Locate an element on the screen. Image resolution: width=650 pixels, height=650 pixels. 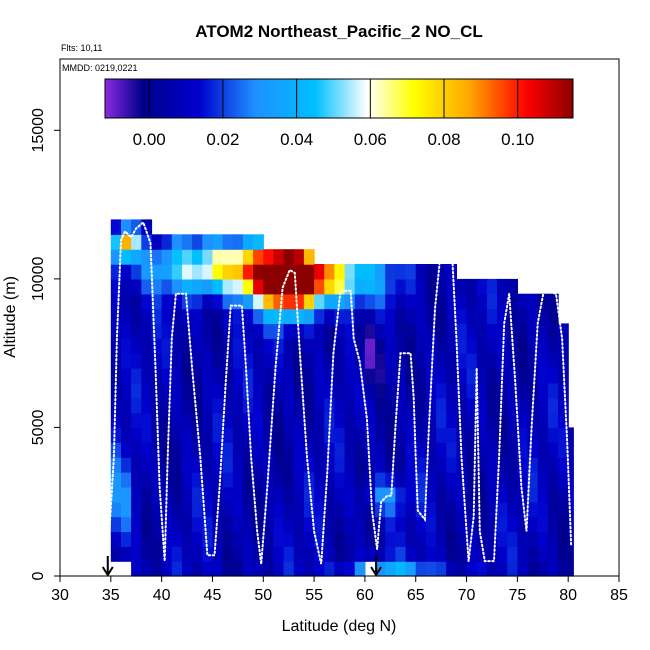
x-axis: 30 35 40 45 50 55 60 65 70 75 80 85 is located at coordinates (339, 590).